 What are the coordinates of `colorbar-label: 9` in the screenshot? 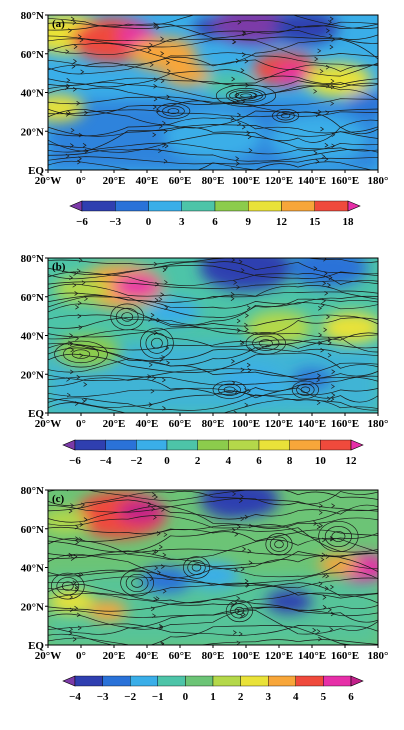 It's located at (249, 222).